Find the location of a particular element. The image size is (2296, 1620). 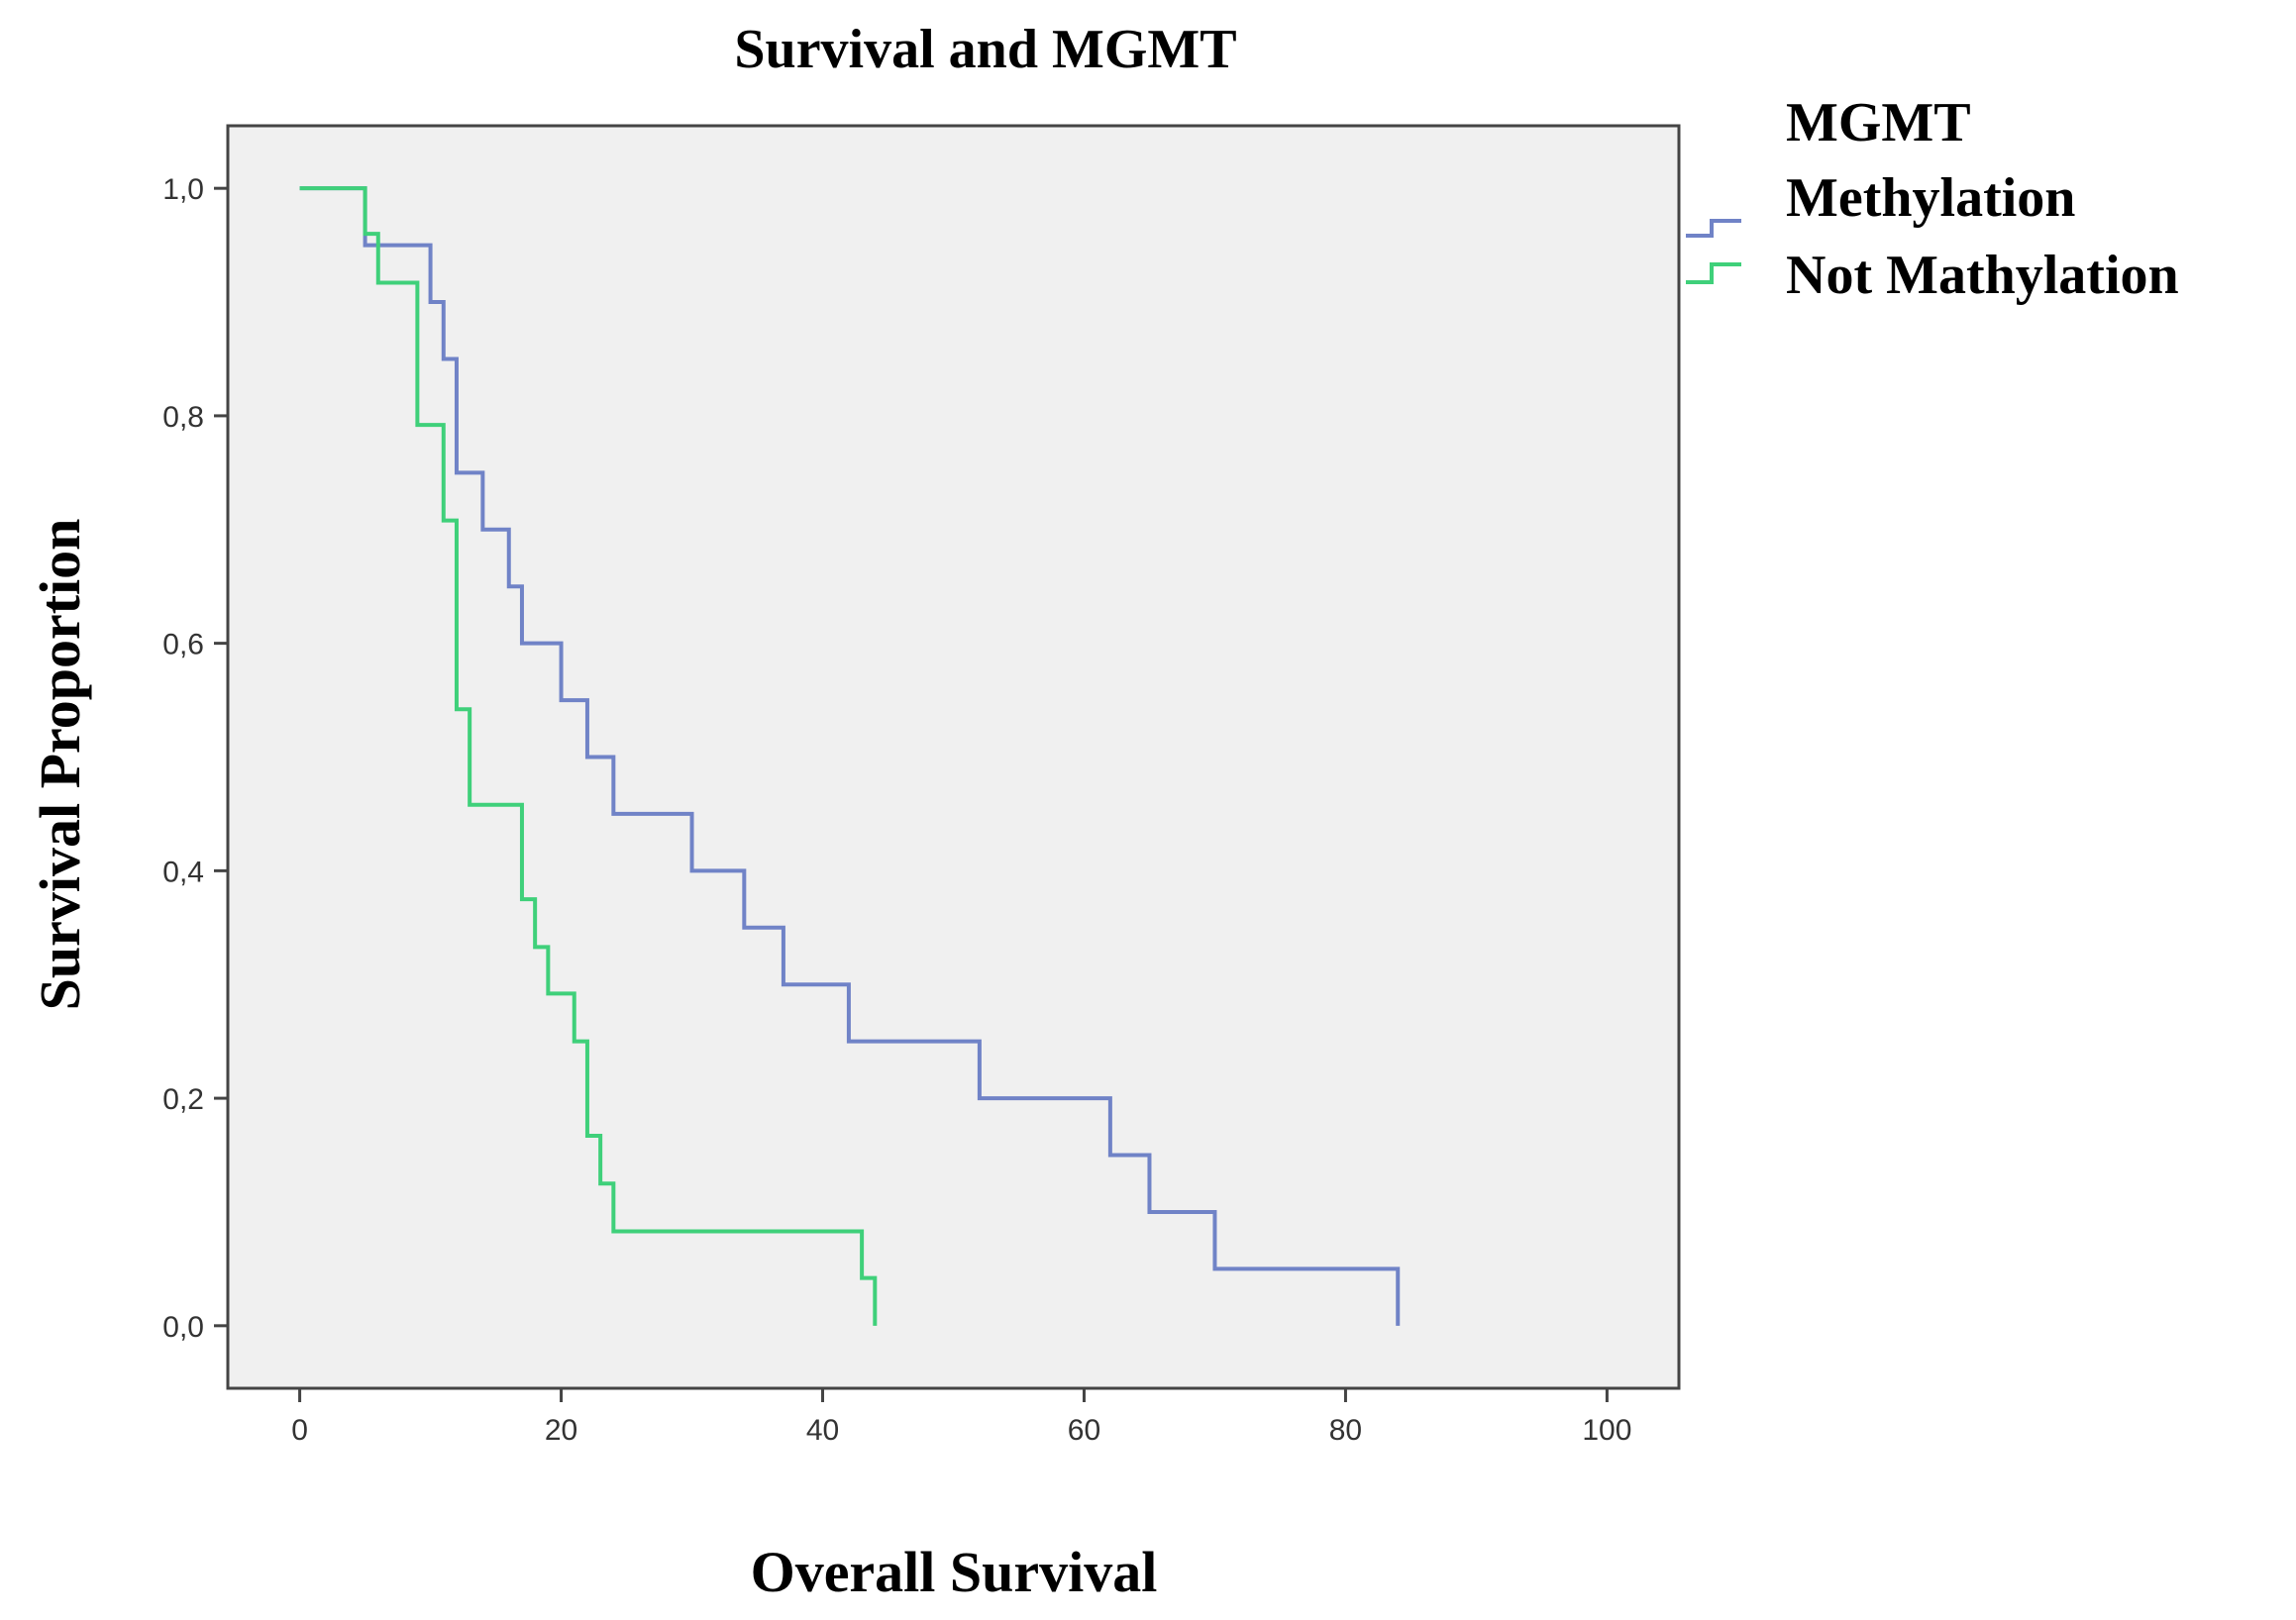

y-tick-label: 0,2 is located at coordinates (183, 1099).